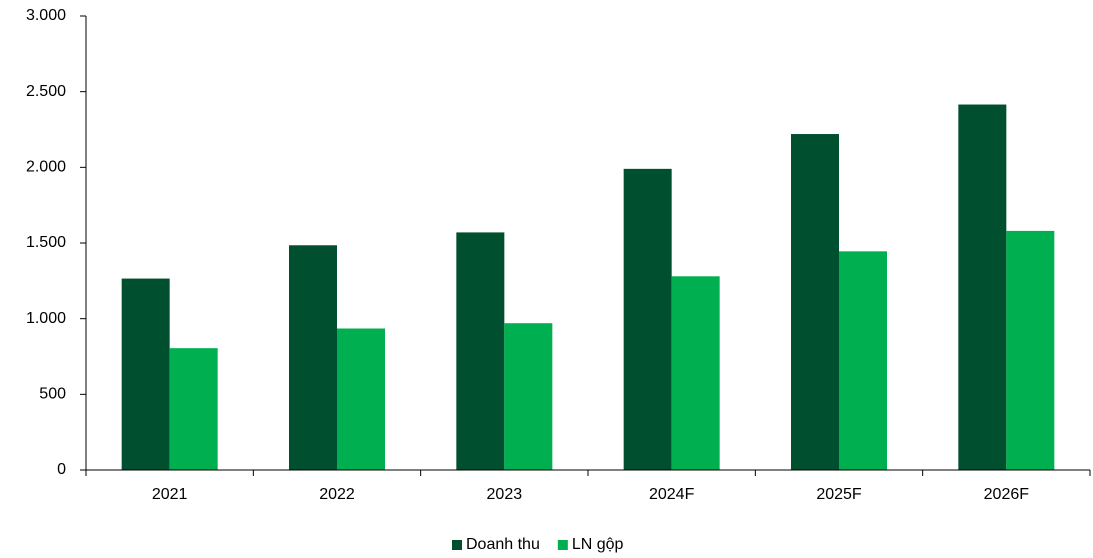  What do you see at coordinates (46, 91) in the screenshot?
I see `y-tick-label: 2.500` at bounding box center [46, 91].